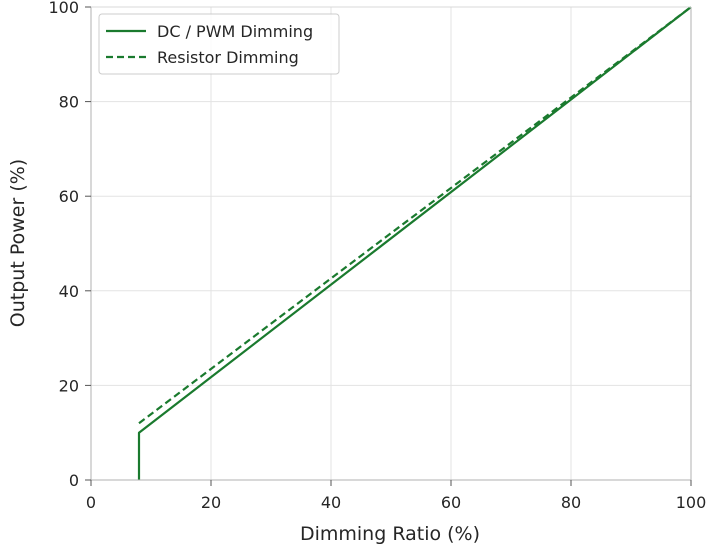  Describe the element at coordinates (211, 502) in the screenshot. I see `x-tick-label: 20` at that location.